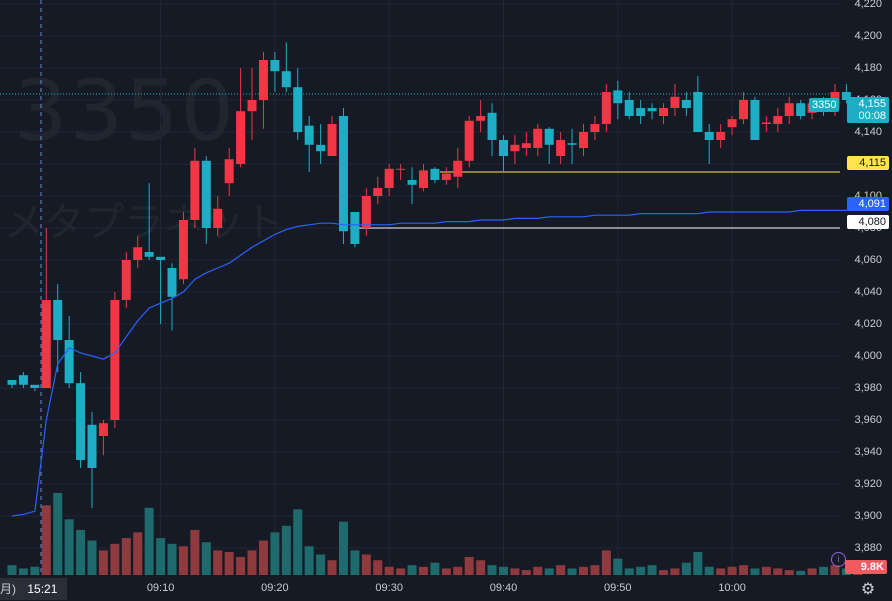  What do you see at coordinates (868, 68) in the screenshot?
I see `price-tick-label: 4,180` at bounding box center [868, 68].